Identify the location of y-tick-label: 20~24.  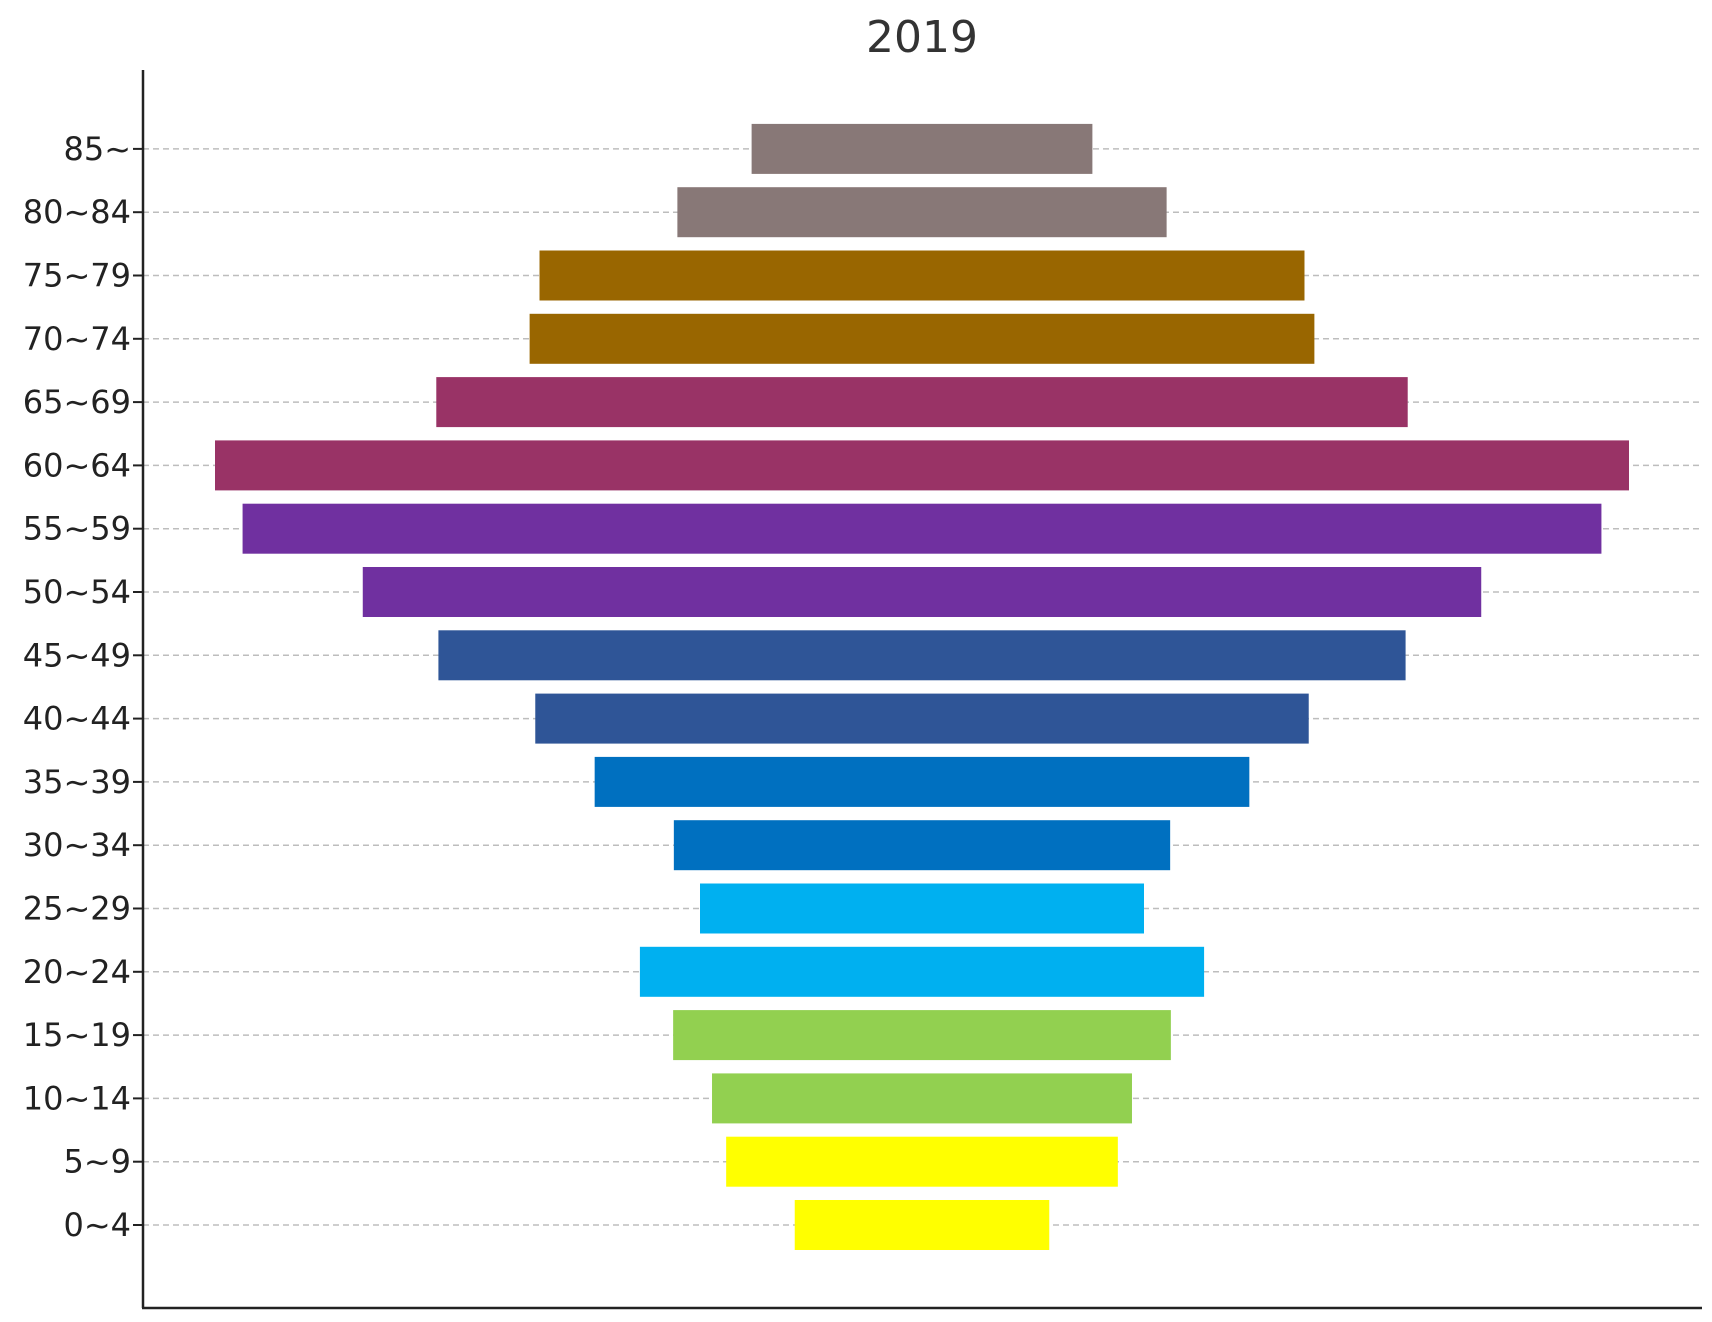
(77, 972).